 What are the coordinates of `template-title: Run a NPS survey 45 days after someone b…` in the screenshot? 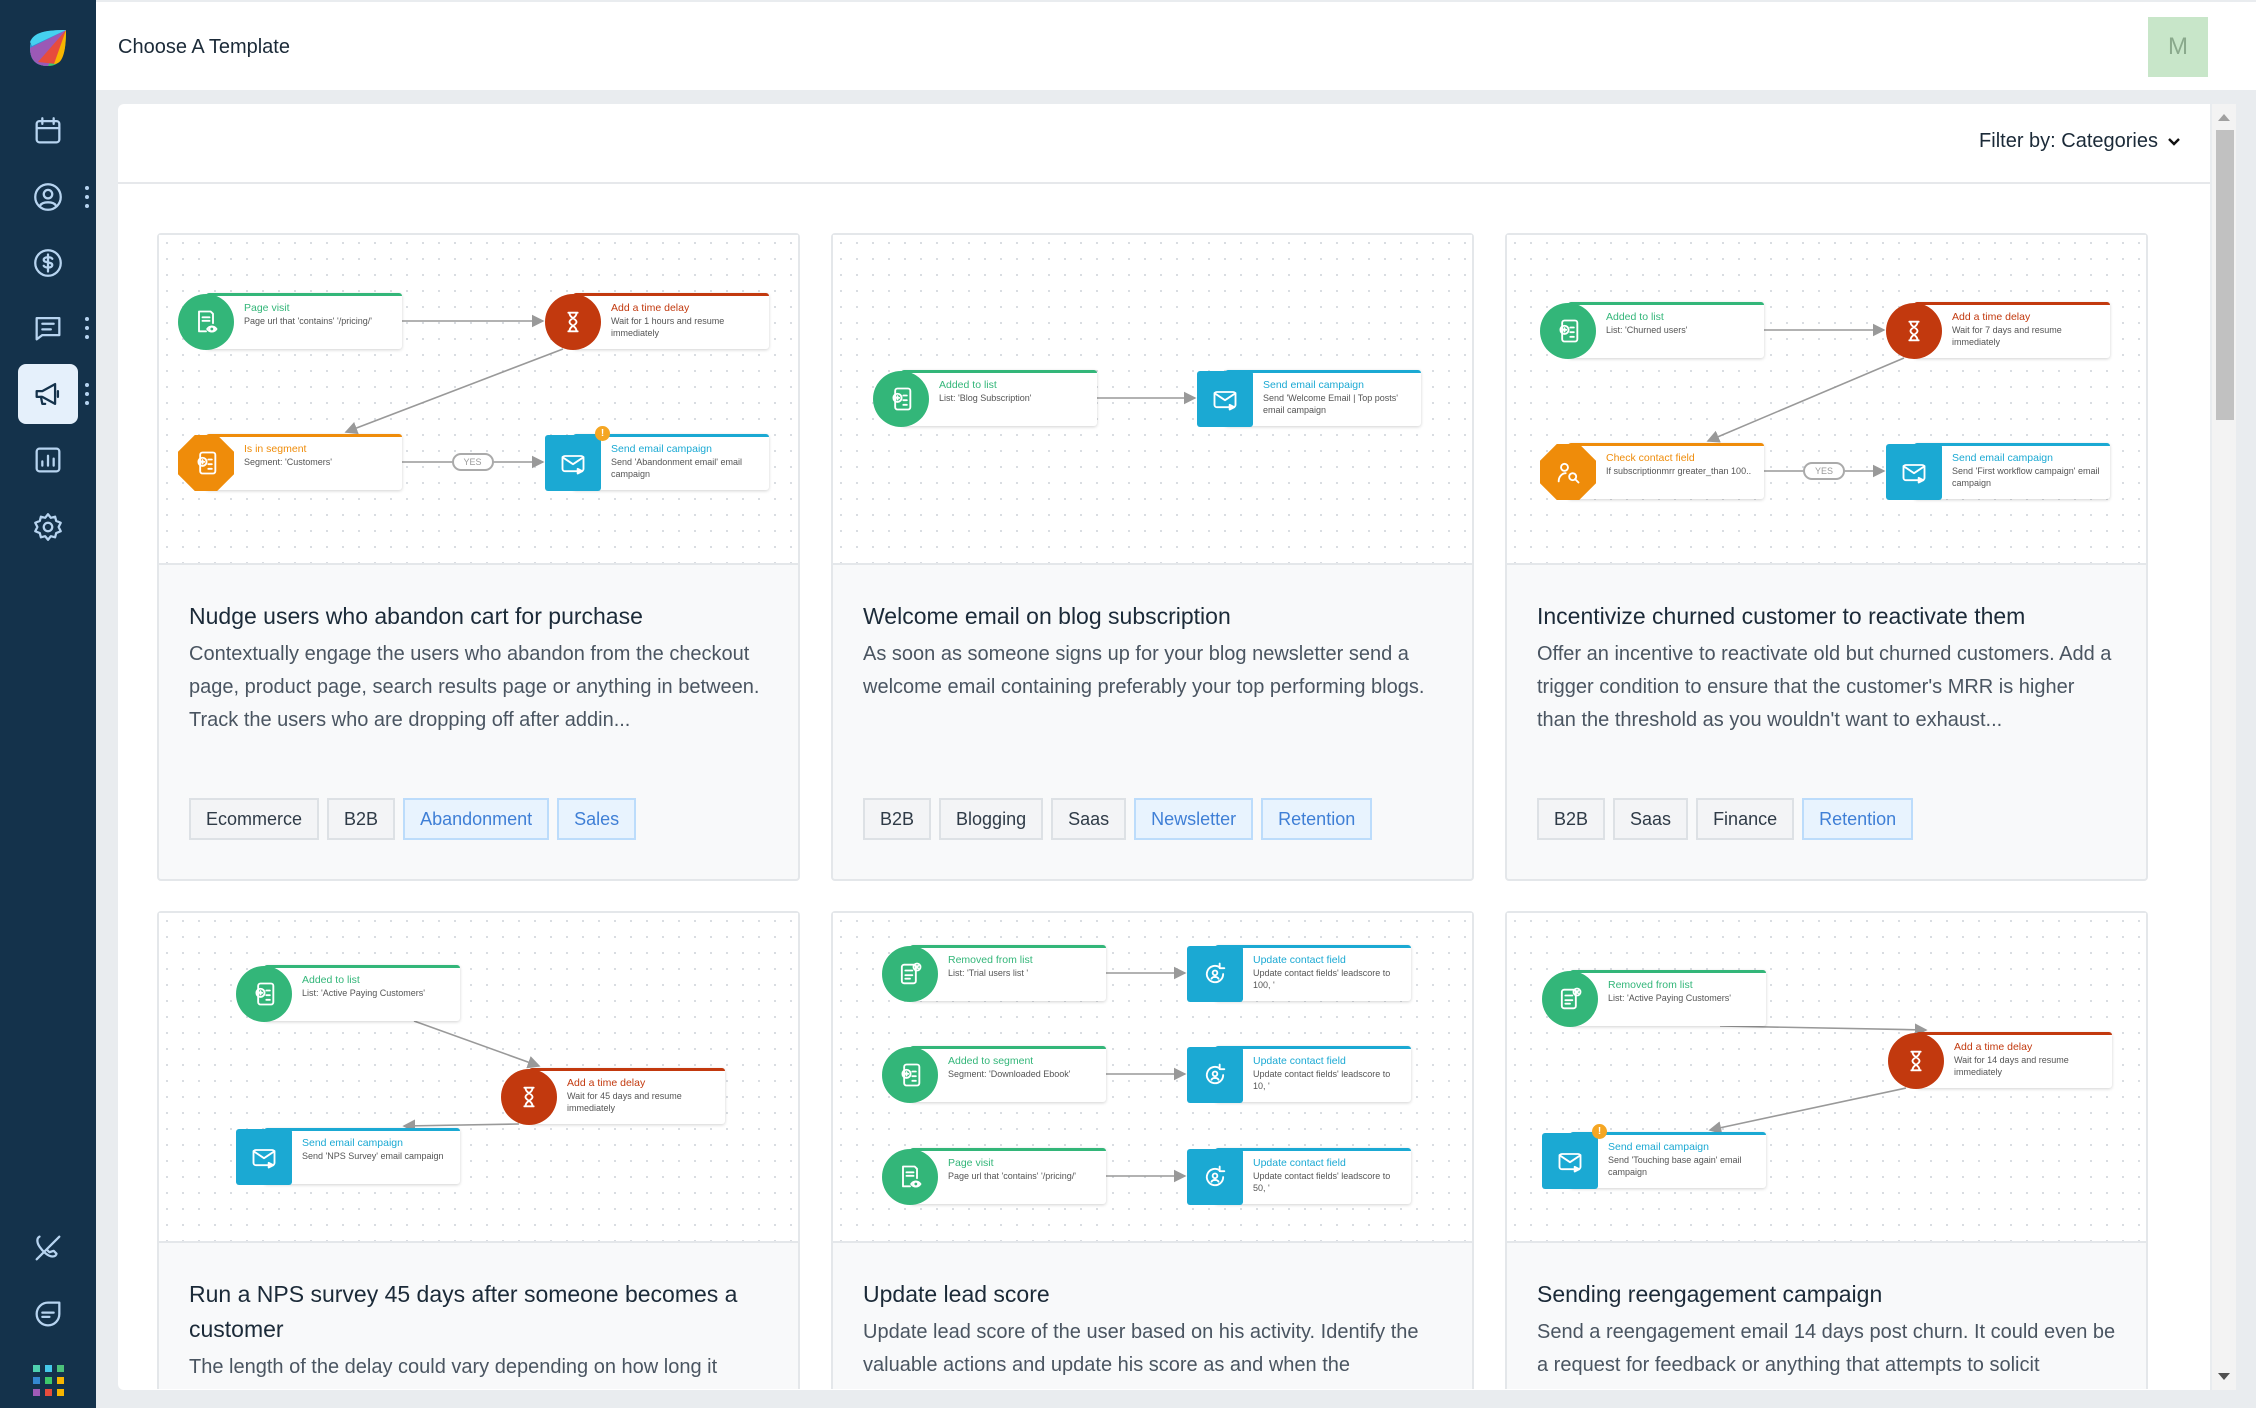 It's located at (463, 1311).